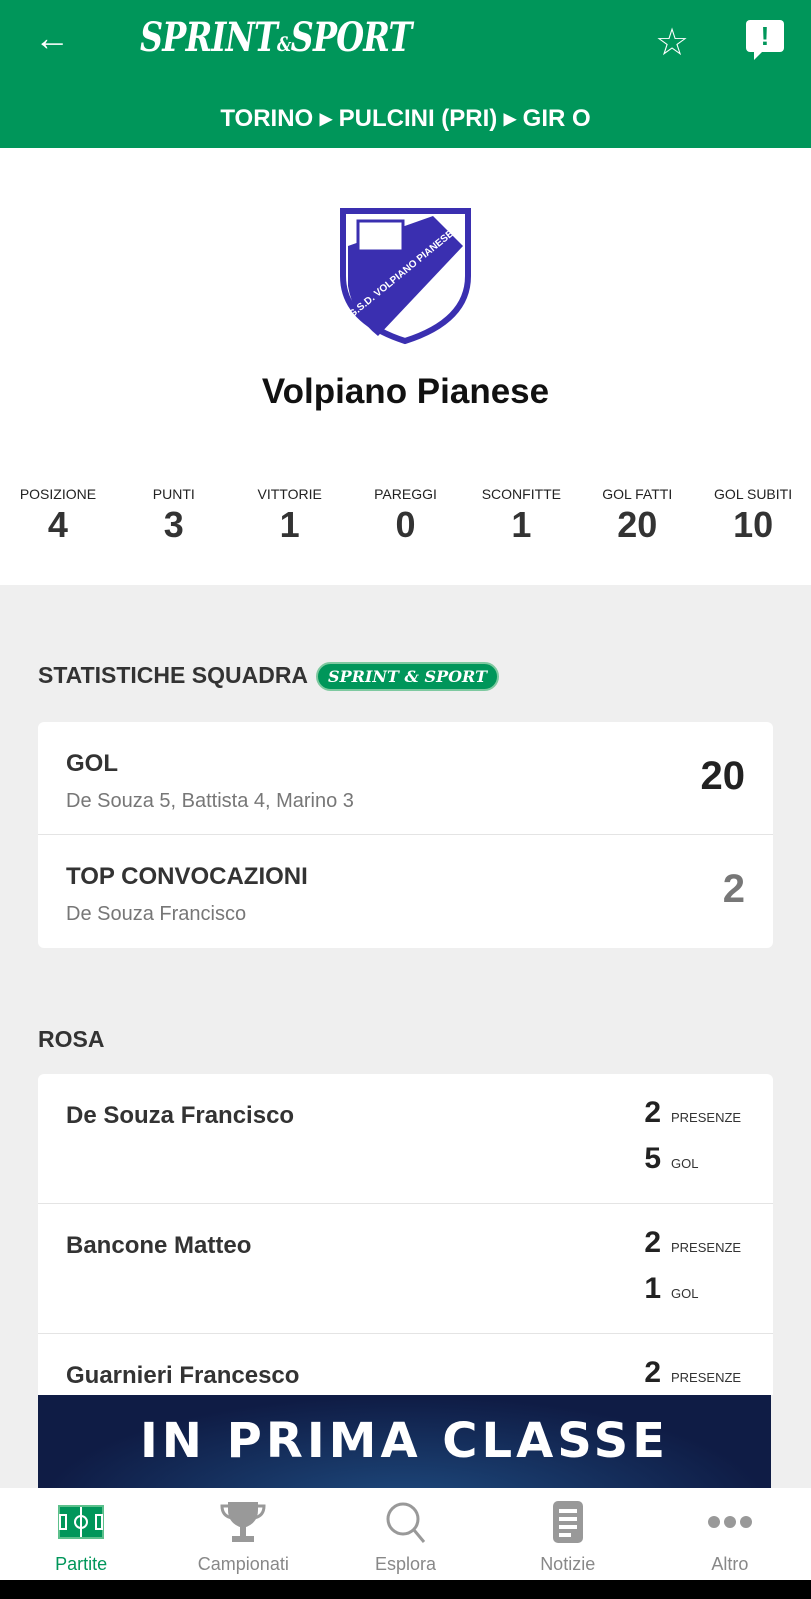  I want to click on stat-gol-fatti: GOL FATTI 20, so click(637, 516).